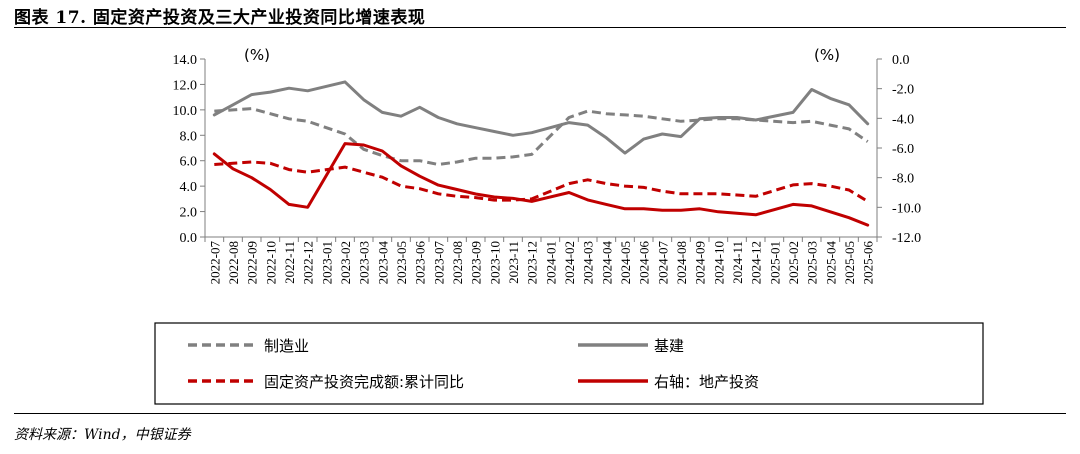  Describe the element at coordinates (289, 262) in the screenshot. I see `x-tick-label: 2022-11` at that location.